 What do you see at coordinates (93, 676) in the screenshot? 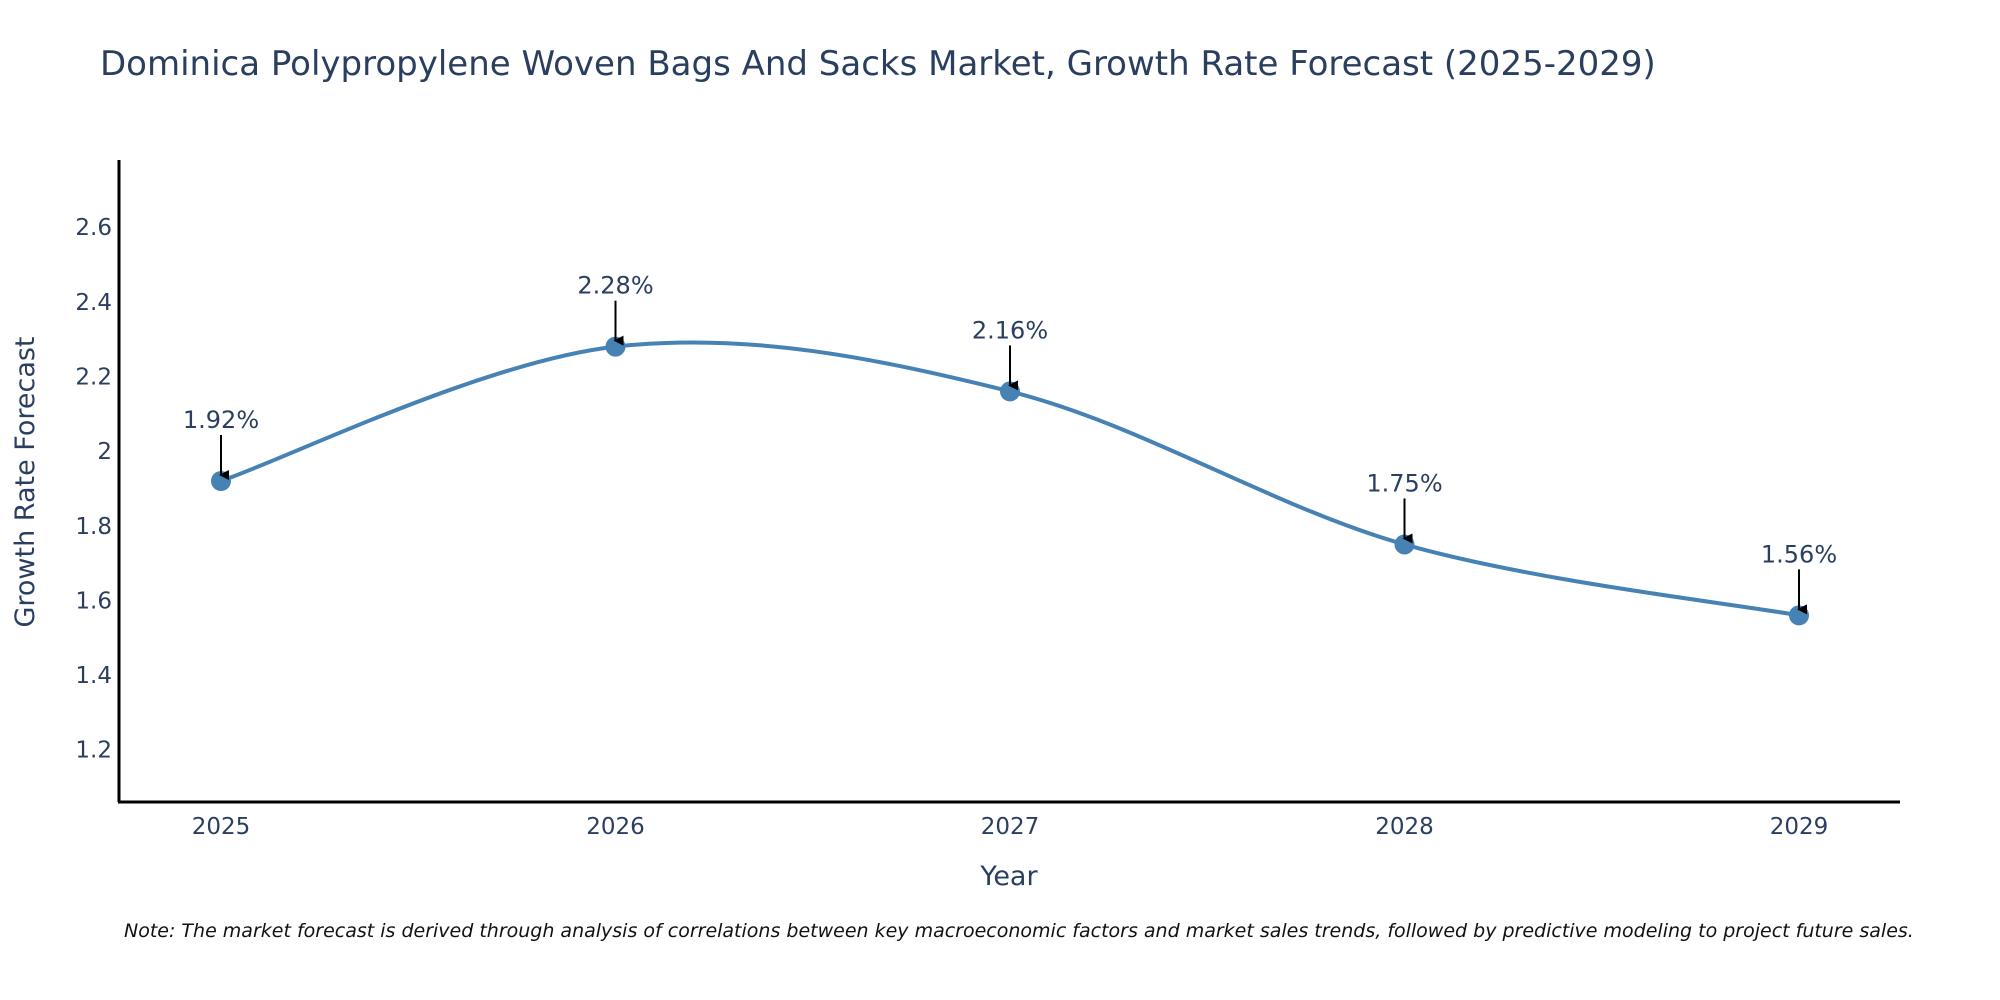
I see `y-tick-label: 1.4` at bounding box center [93, 676].